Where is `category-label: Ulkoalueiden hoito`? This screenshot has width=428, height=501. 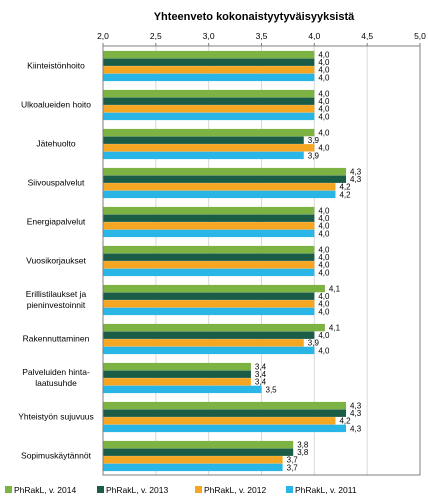
category-label: Ulkoalueiden hoito is located at coordinates (56, 105).